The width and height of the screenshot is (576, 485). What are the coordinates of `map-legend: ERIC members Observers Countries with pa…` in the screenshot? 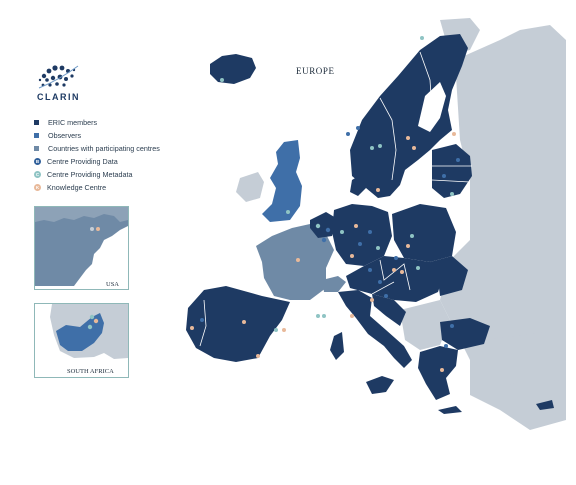 It's located at (97, 155).